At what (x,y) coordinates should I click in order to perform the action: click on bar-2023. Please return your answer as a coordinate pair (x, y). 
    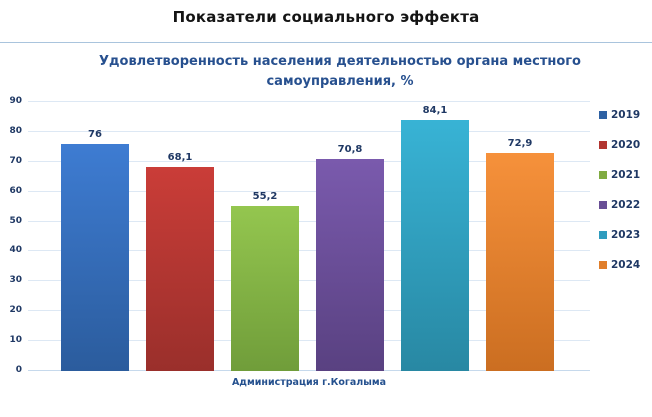
    Looking at the image, I should click on (435, 245).